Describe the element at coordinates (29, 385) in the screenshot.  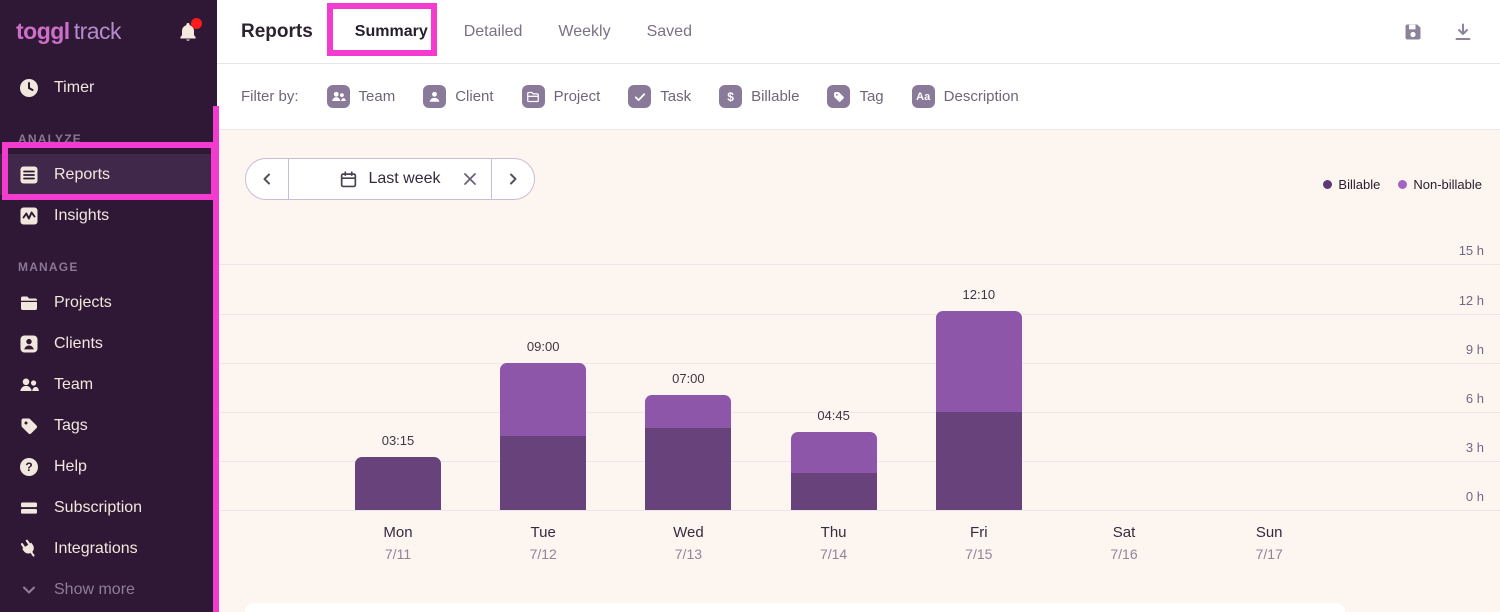
I see `team-icon` at that location.